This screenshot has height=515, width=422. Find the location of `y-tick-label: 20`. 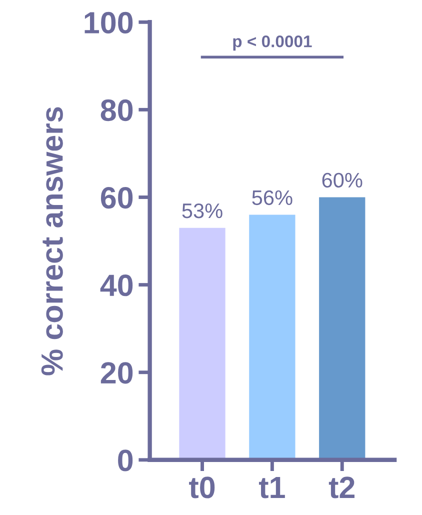

y-tick-label: 20 is located at coordinates (116, 373).